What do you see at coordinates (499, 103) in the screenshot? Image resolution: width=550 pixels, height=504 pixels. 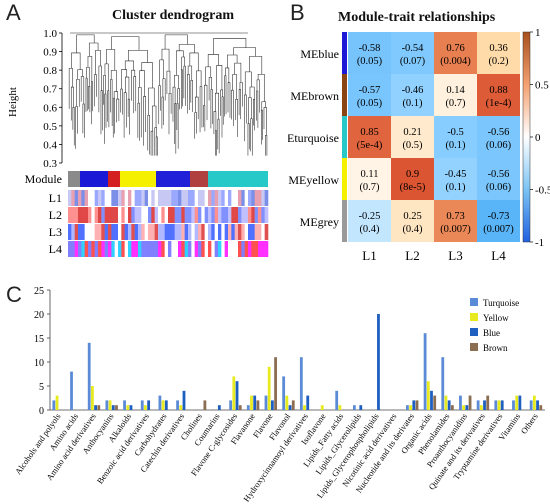 I see `p-value: (1e-4)` at bounding box center [499, 103].